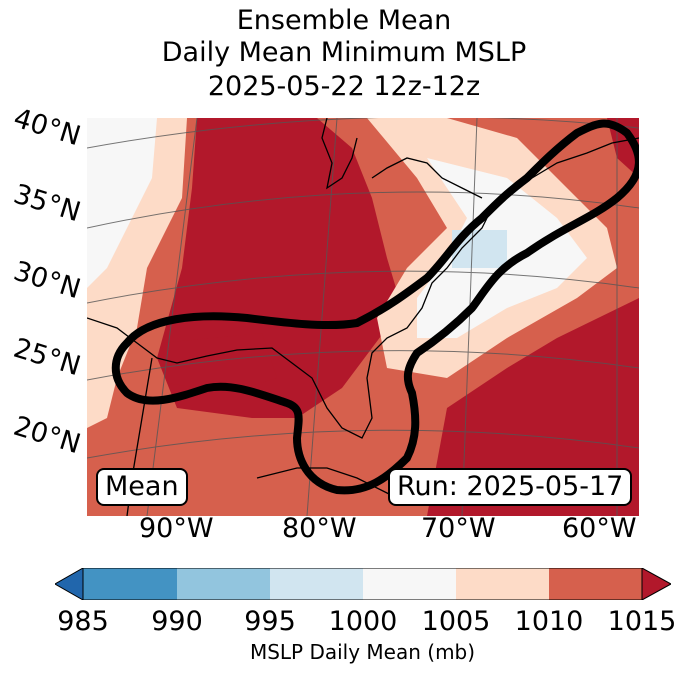  What do you see at coordinates (47, 280) in the screenshot?
I see `lat-label-30: 30°N` at bounding box center [47, 280].